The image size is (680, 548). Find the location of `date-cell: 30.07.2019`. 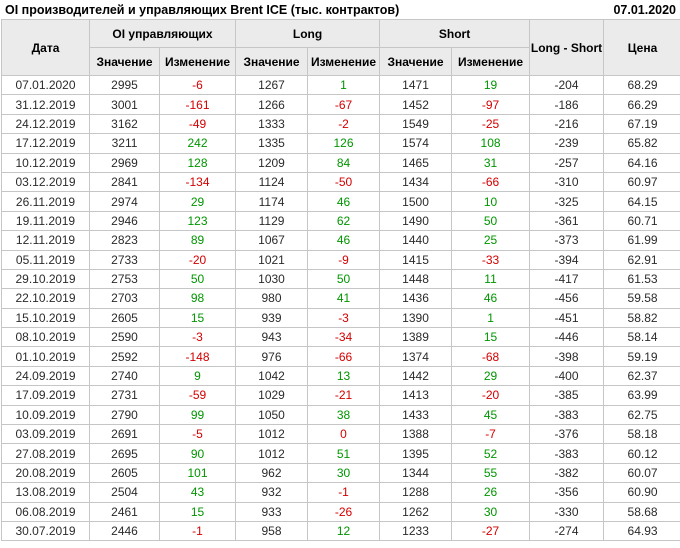

date-cell: 30.07.2019 is located at coordinates (45, 531).